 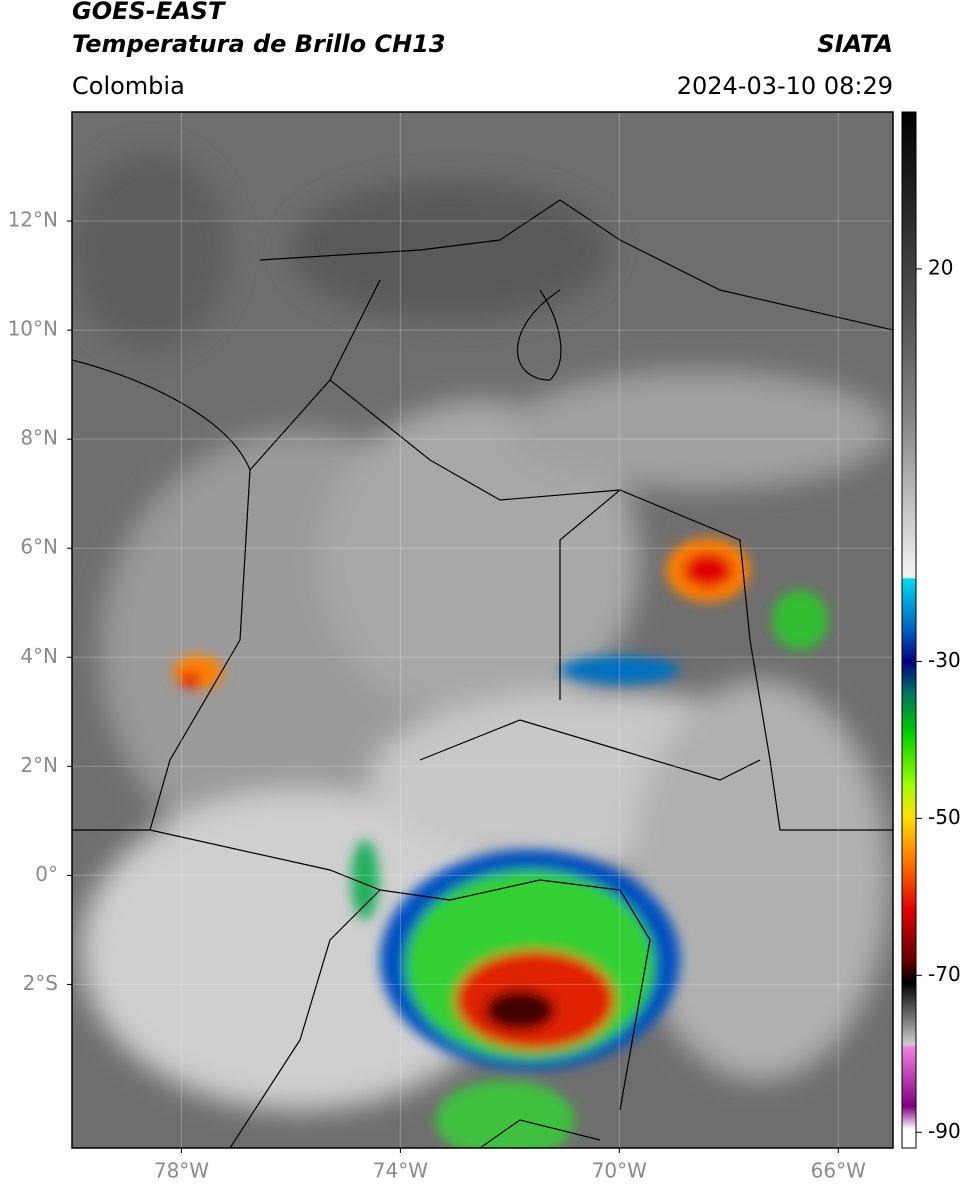 I want to click on lat-tick-label: 8°N, so click(x=39, y=438).